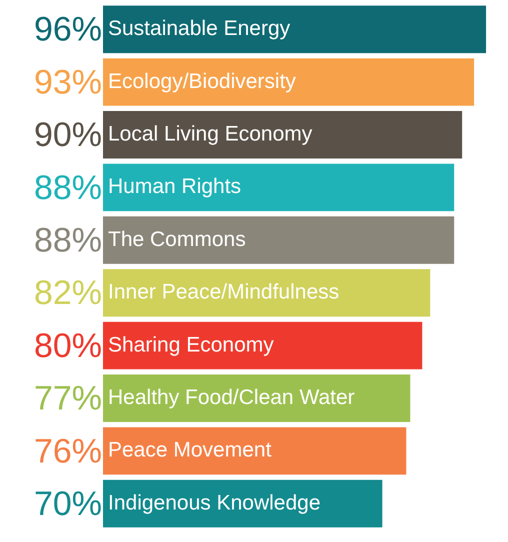 This screenshot has width=508, height=542. What do you see at coordinates (231, 398) in the screenshot?
I see `y-tick-label: Healthy Food/Clean Water` at bounding box center [231, 398].